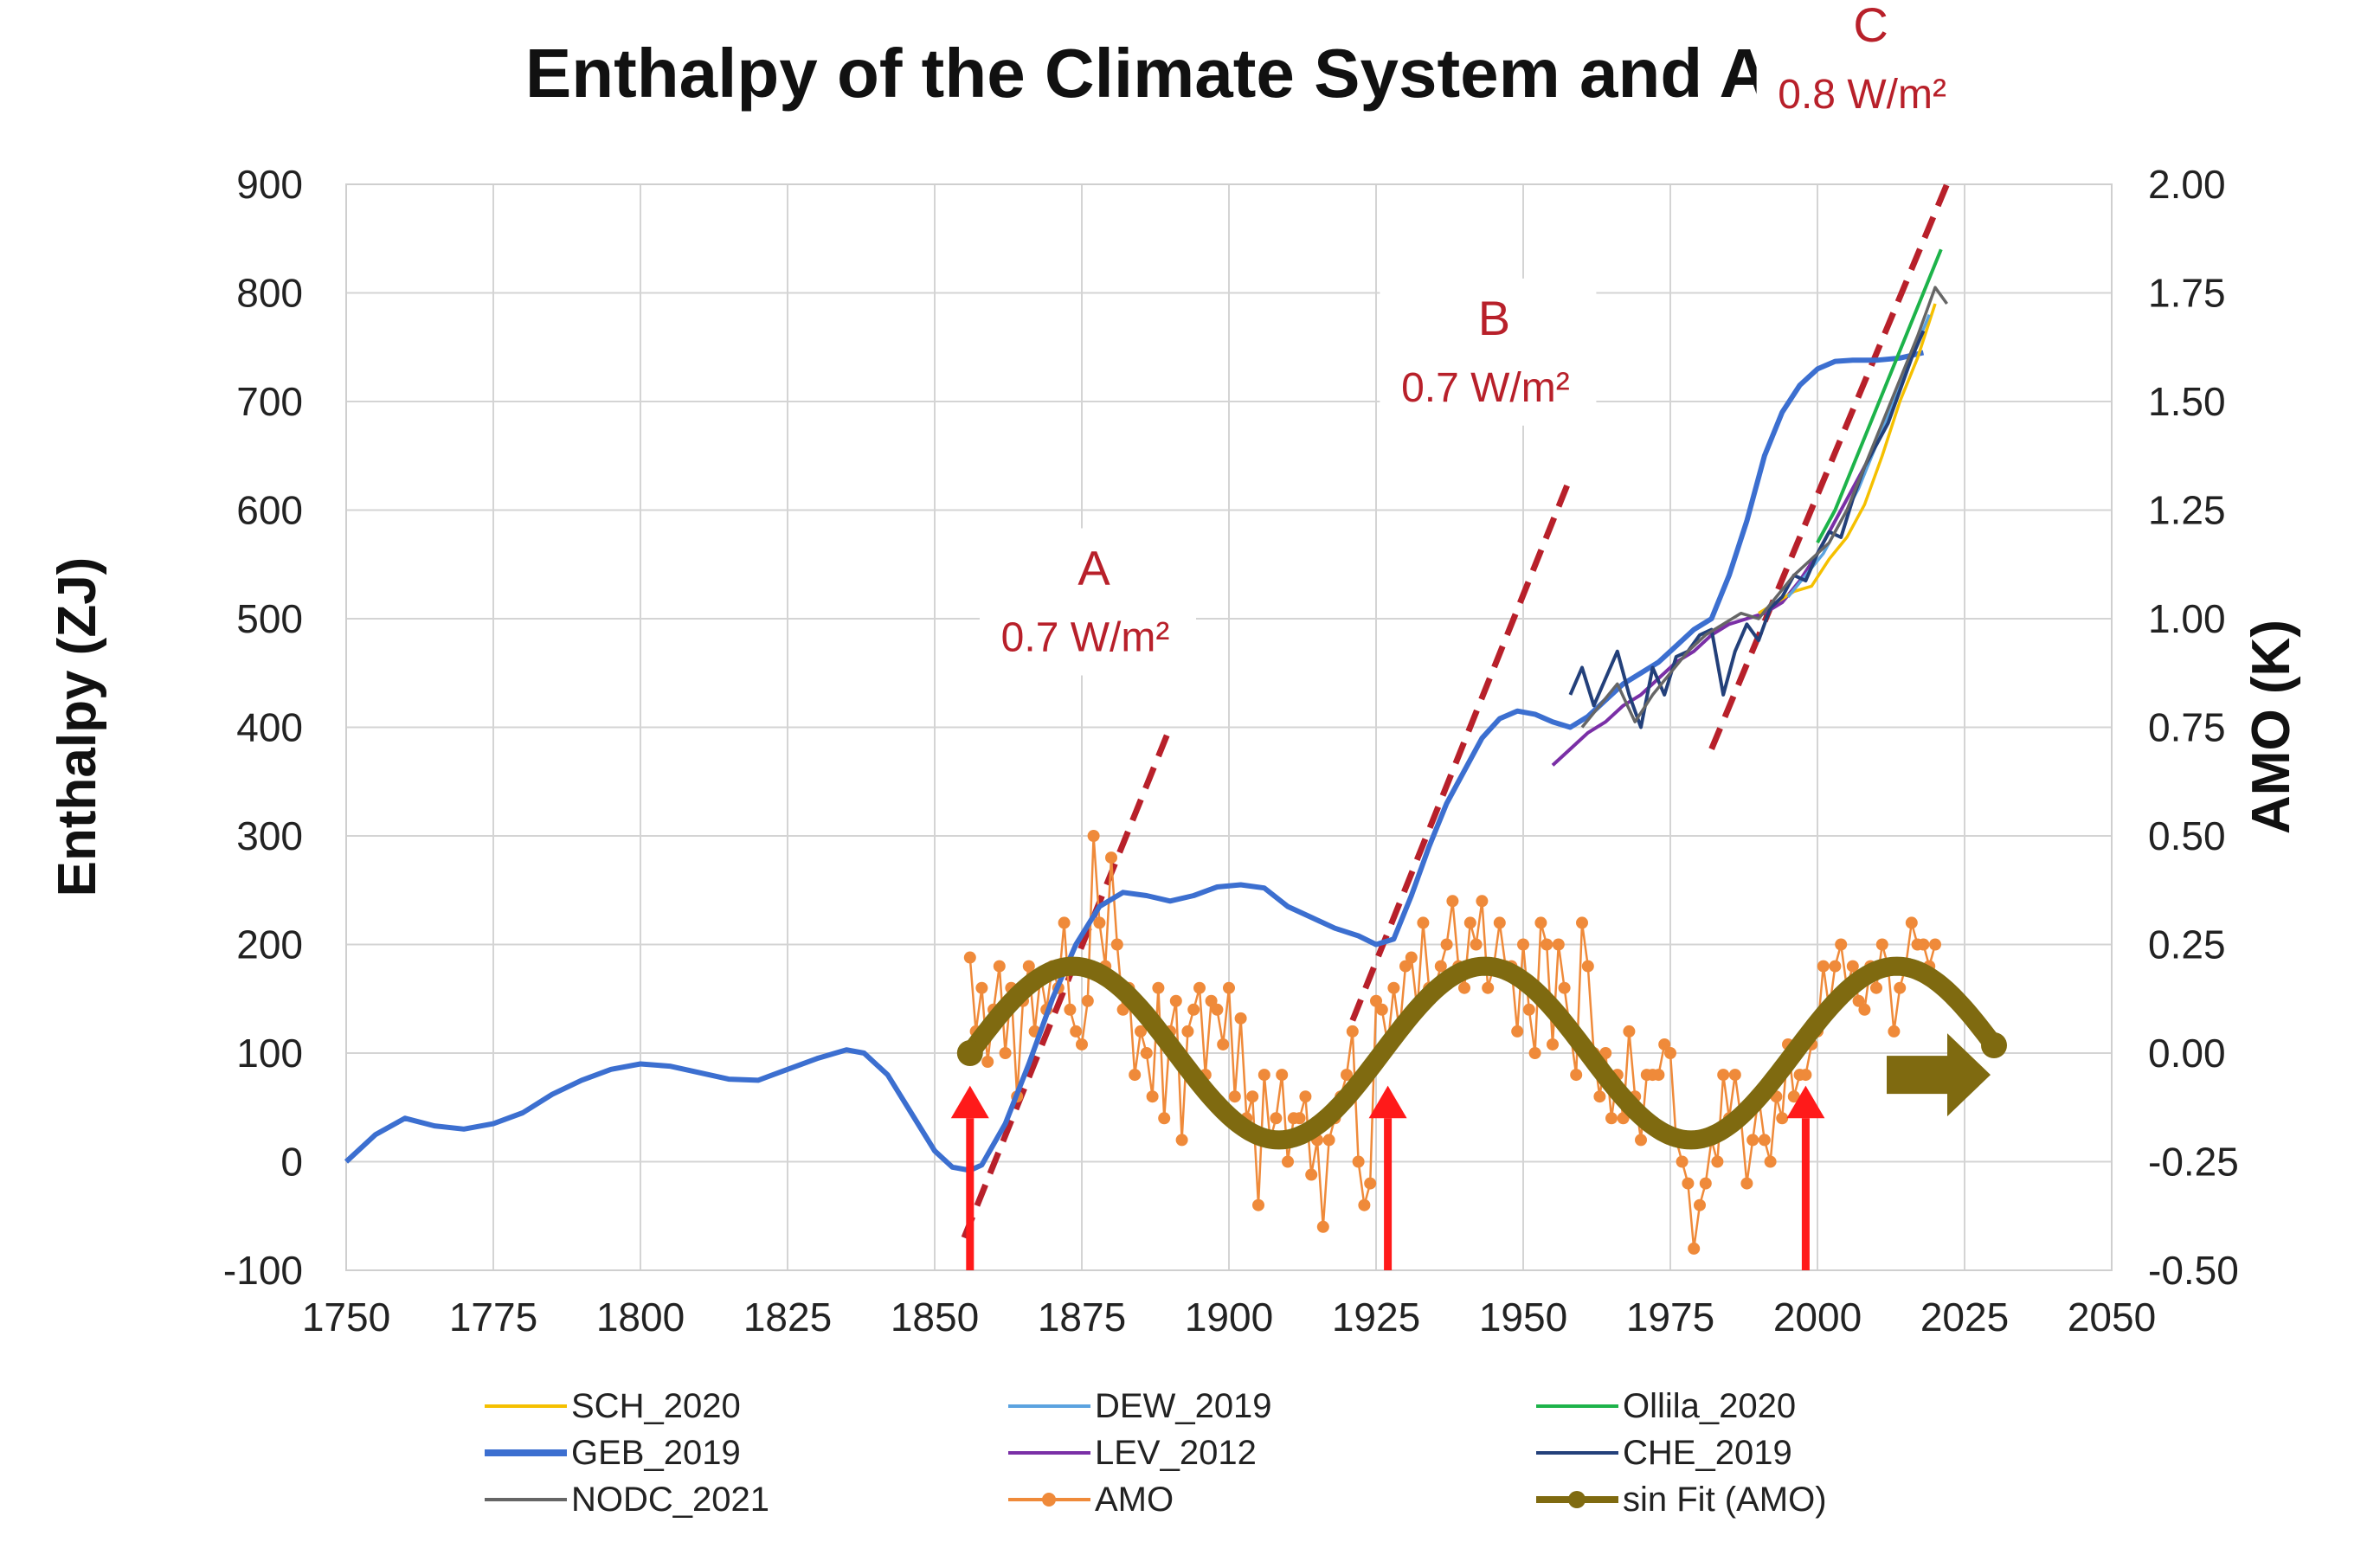  Describe the element at coordinates (1707, 1453) in the screenshot. I see `legend-label: CHE_2019` at that location.